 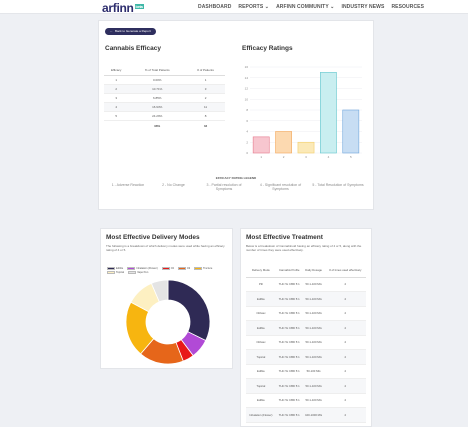 I want to click on table-total-row: 98% 33, so click(x=181, y=125).